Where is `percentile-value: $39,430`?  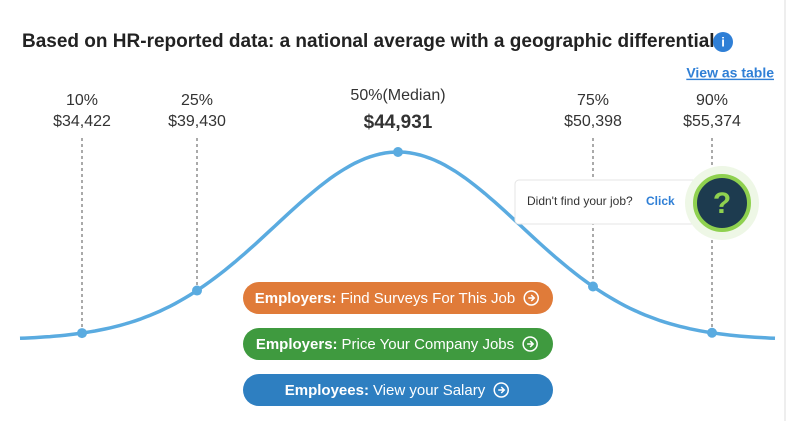 percentile-value: $39,430 is located at coordinates (197, 121).